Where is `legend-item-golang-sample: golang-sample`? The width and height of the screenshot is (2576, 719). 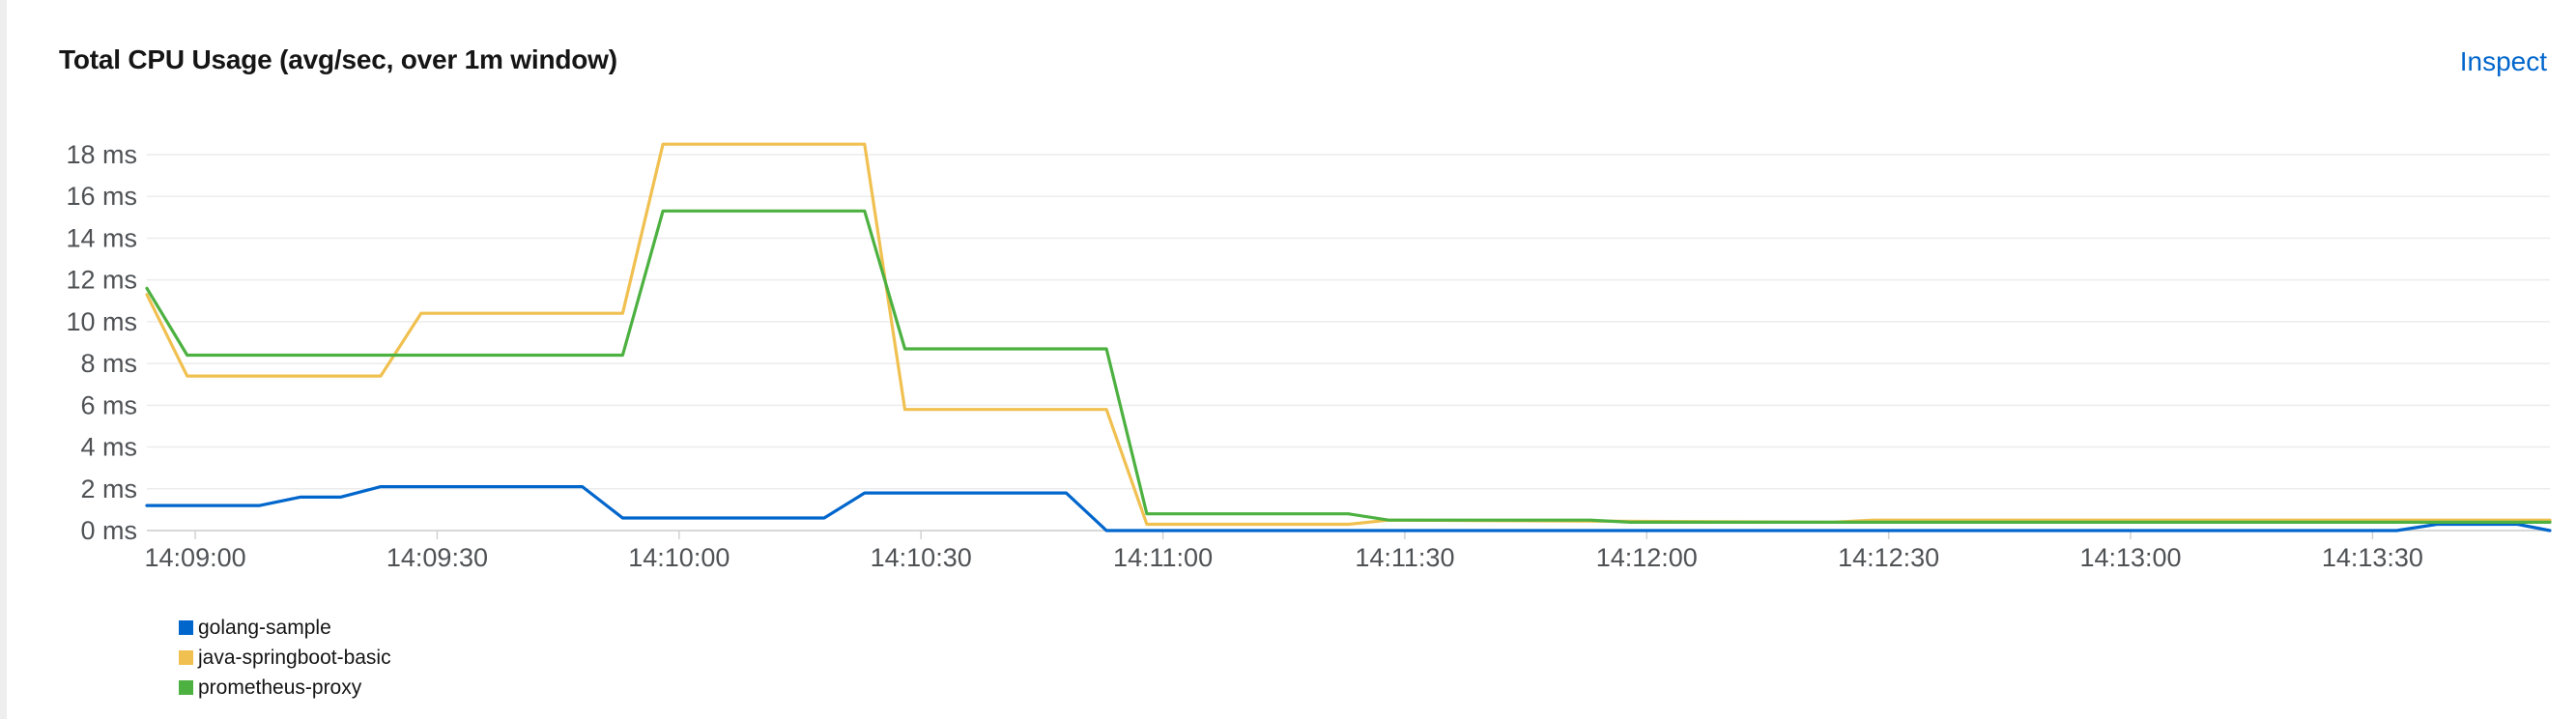
legend-item-golang-sample: golang-sample is located at coordinates (285, 628).